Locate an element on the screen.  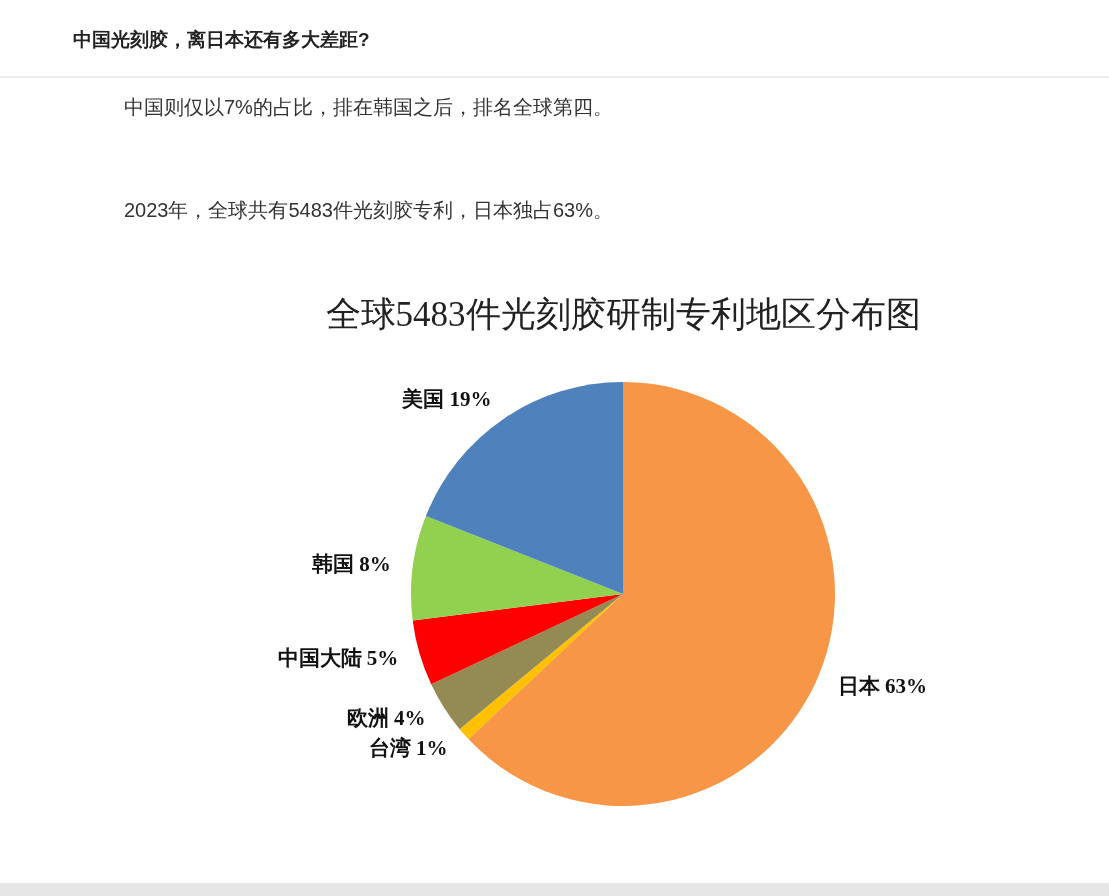
chart-title: 全球5483件光刻胶研制专利地区分布图 is located at coordinates (623, 314).